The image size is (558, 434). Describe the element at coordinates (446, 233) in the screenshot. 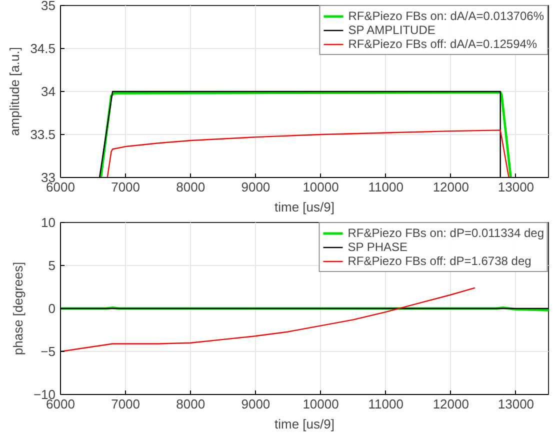

I see `legend-label: RF&Piezo FBs on: dP=0.011334 deg` at that location.